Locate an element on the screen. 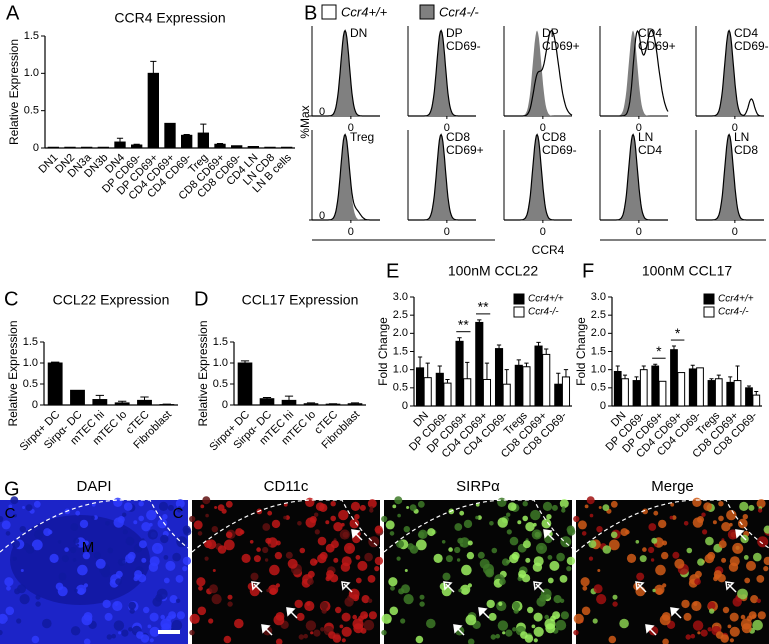 This screenshot has width=769, height=644. x-axis-label: CCR4 is located at coordinates (548, 250).